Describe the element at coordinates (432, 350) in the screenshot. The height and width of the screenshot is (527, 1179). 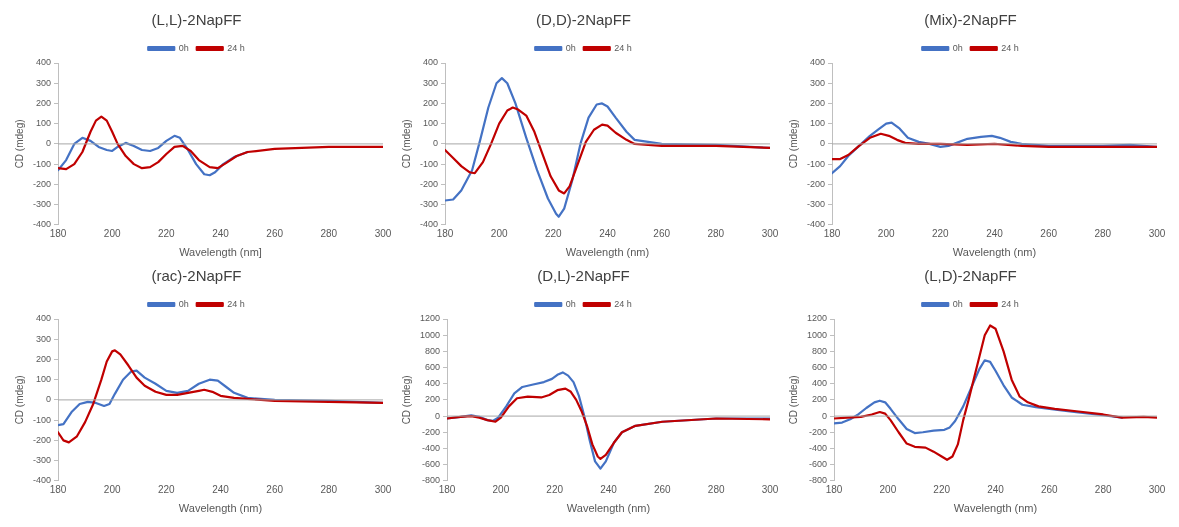
I see `y-tick-label: 800` at that location.